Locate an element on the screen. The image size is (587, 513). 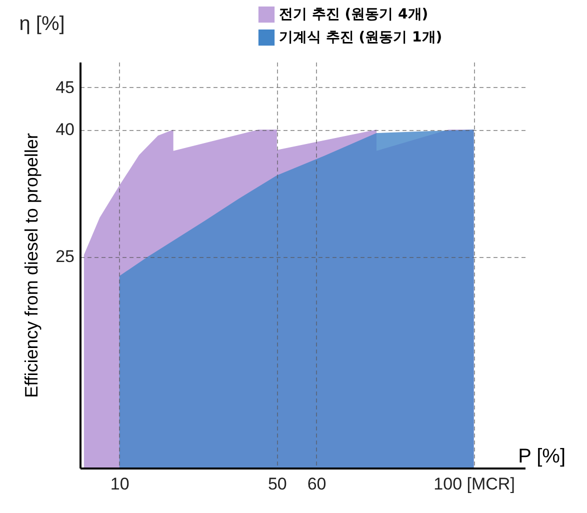
y-tick-label: 45 is located at coordinates (65, 87).